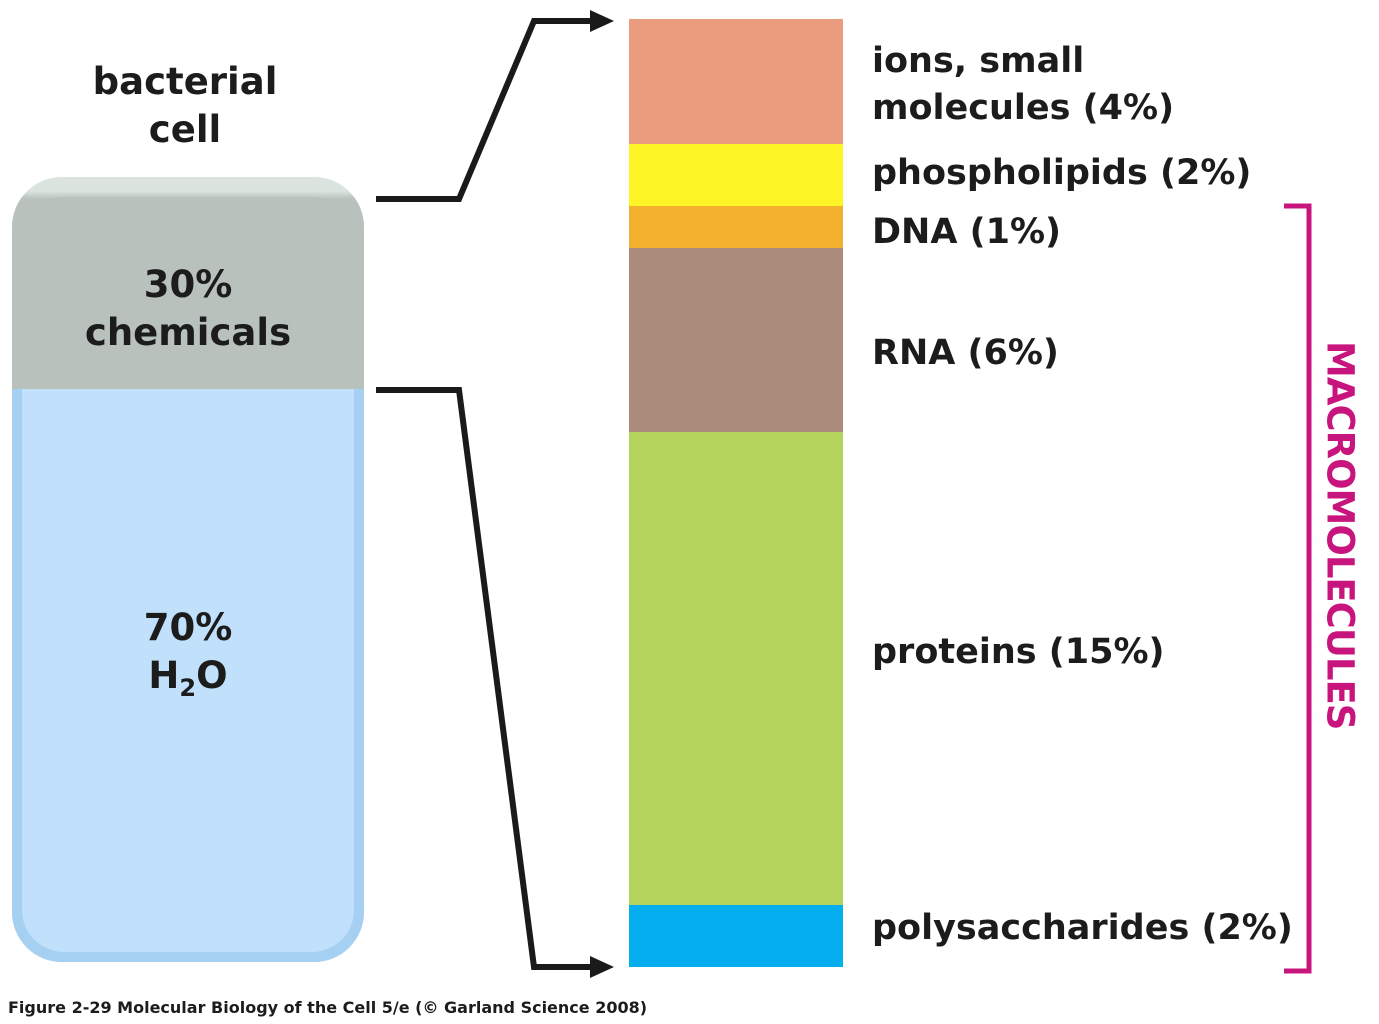  I want to click on bar-segment-phospholipids, so click(736, 175).